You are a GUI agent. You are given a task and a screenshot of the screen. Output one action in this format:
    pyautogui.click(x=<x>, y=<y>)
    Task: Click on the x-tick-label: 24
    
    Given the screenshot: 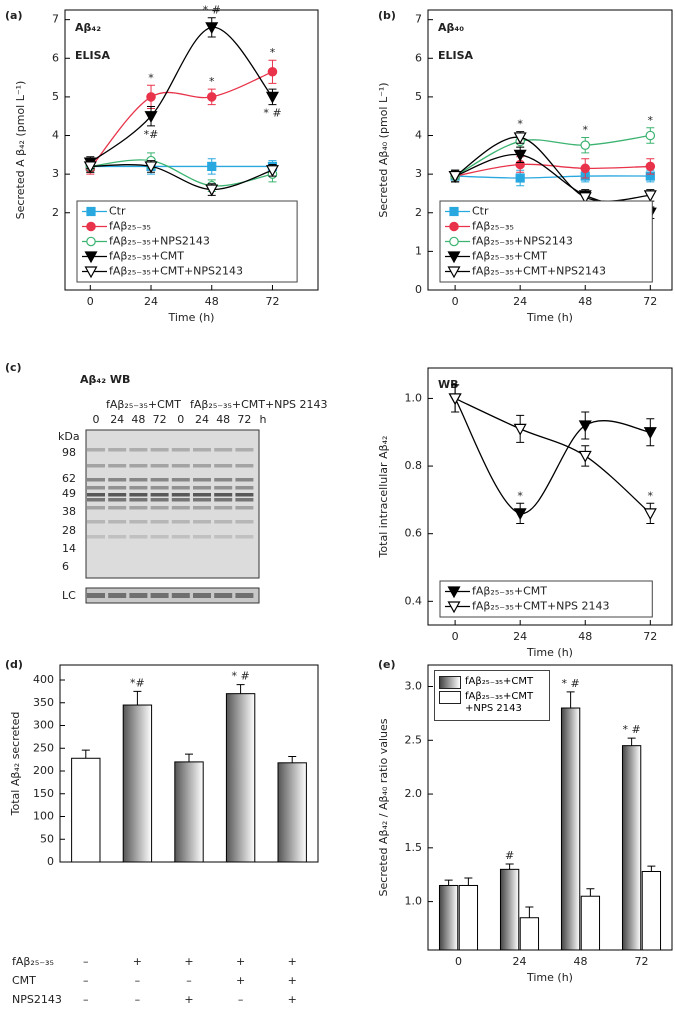 What is the action you would take?
    pyautogui.click(x=151, y=301)
    